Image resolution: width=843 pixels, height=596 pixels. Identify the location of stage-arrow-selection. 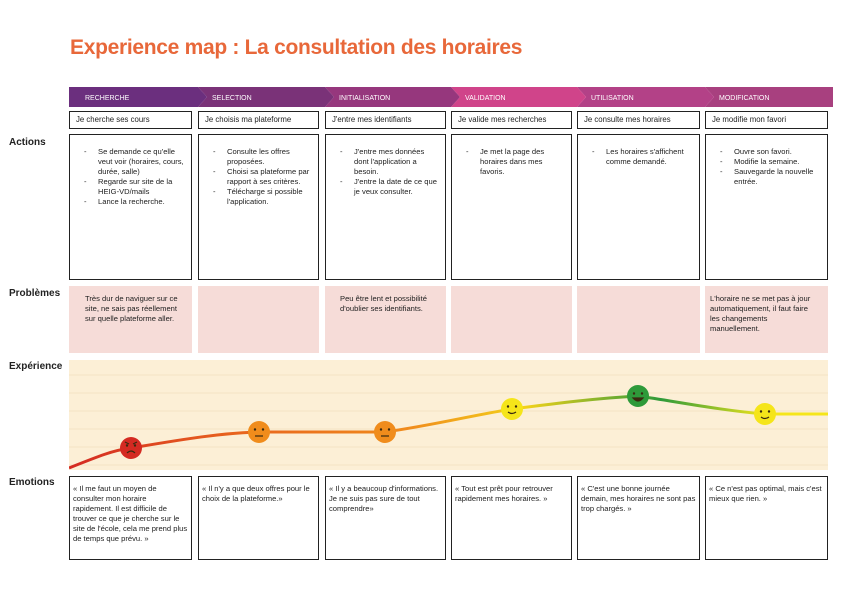
(266, 97).